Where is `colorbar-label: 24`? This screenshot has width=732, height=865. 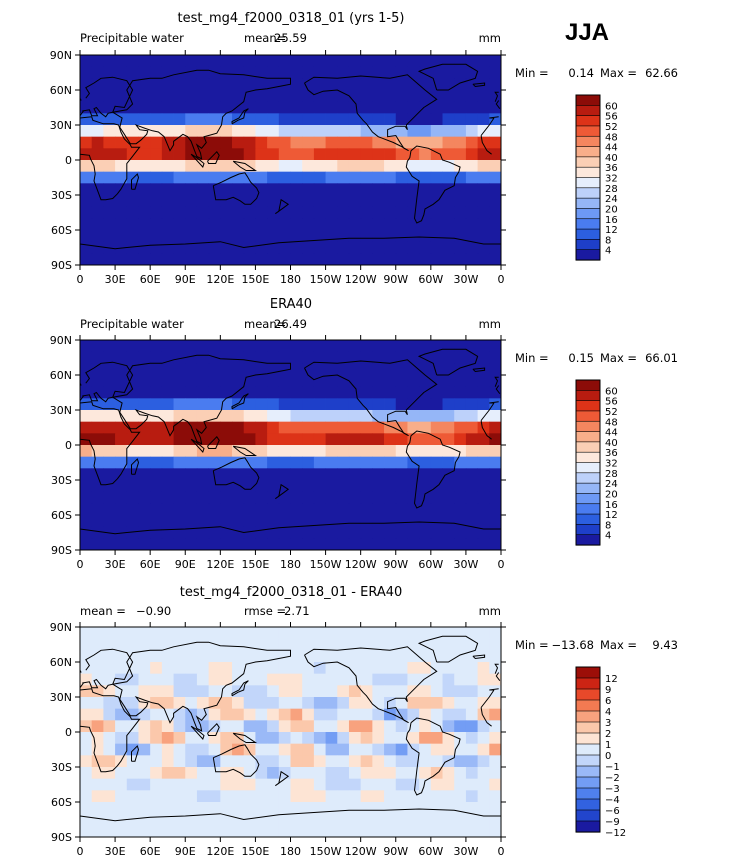
colorbar-label: 24 is located at coordinates (611, 199).